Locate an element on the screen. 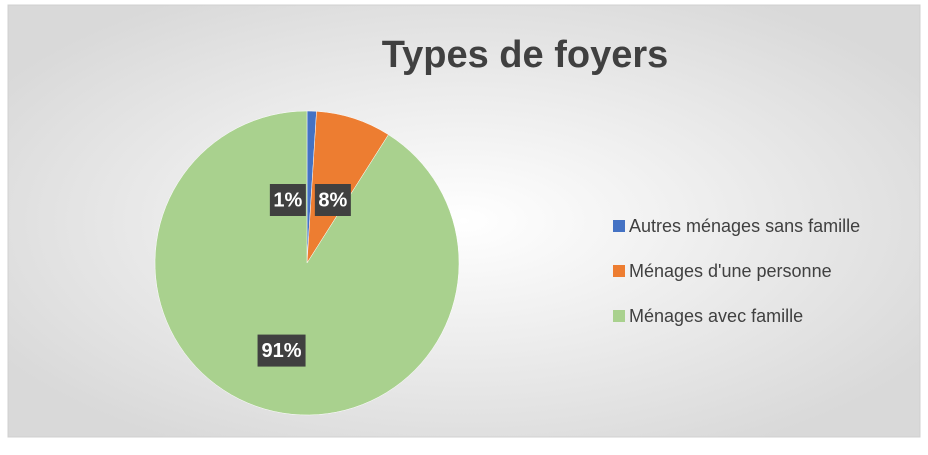 The image size is (928, 455). data-label: 91% is located at coordinates (282, 351).